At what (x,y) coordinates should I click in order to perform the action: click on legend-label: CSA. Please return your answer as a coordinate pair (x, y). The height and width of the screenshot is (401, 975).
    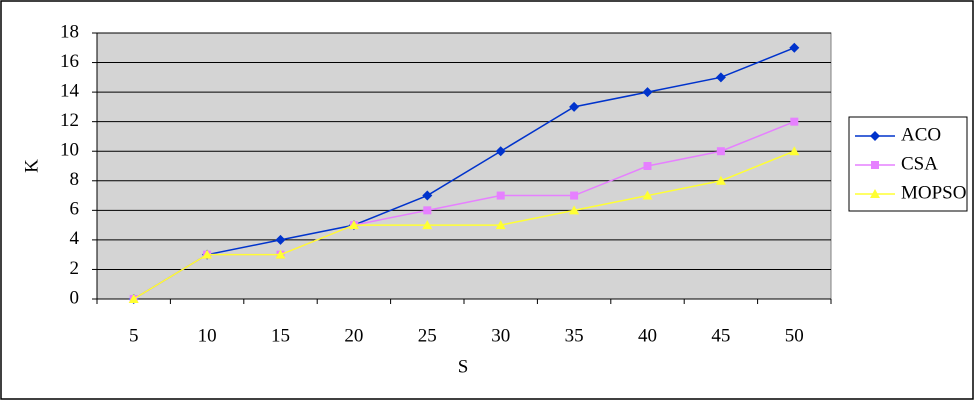
    Looking at the image, I should click on (919, 163).